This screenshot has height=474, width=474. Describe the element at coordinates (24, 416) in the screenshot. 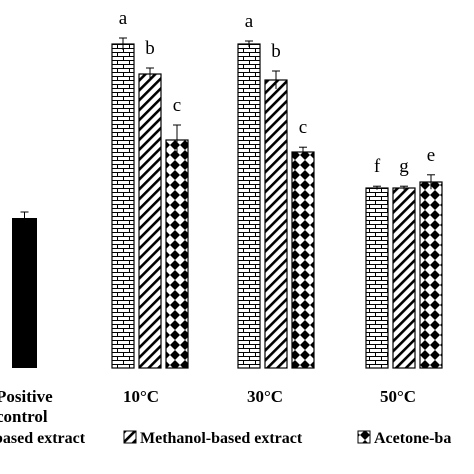

I see `category-label: control` at that location.